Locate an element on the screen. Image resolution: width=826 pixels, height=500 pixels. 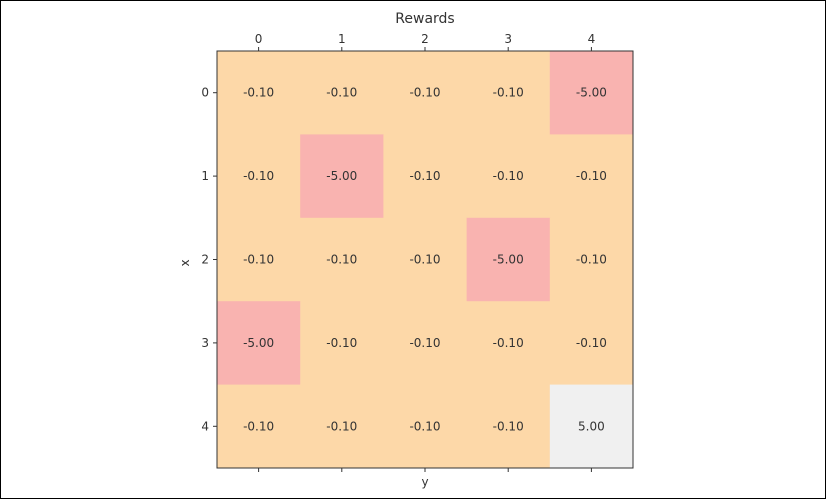
heatmap-cell-r0-c1 is located at coordinates (342, 93).